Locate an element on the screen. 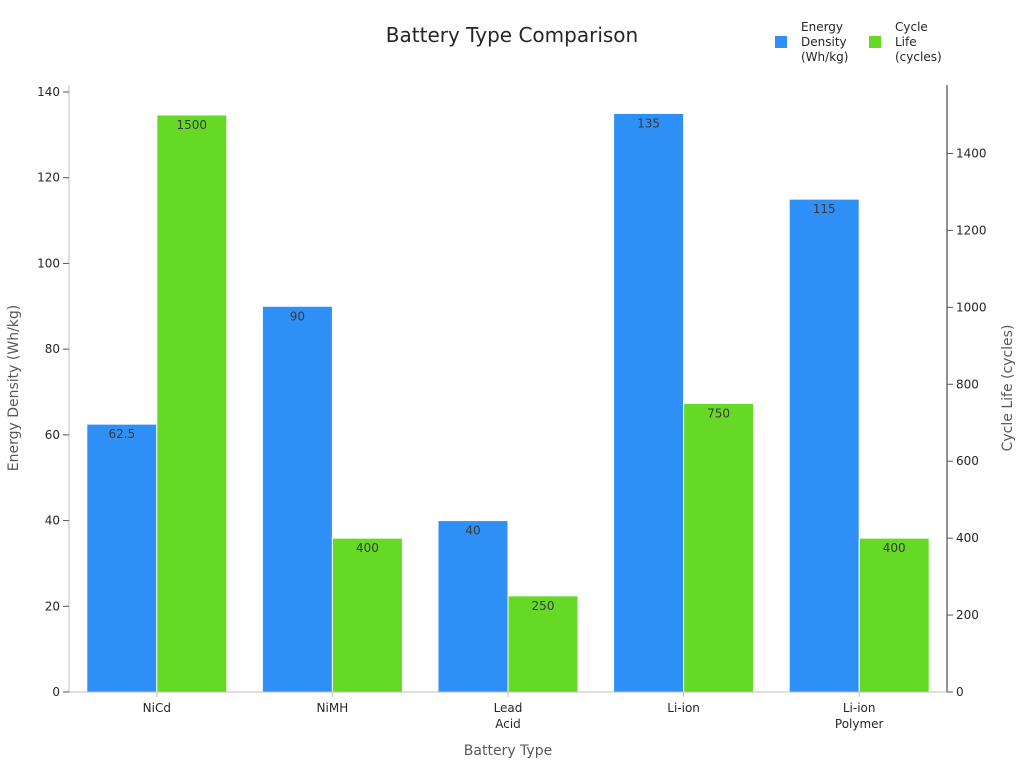 This screenshot has width=1024, height=768. y-right-tick-label: 1000 is located at coordinates (971, 307).